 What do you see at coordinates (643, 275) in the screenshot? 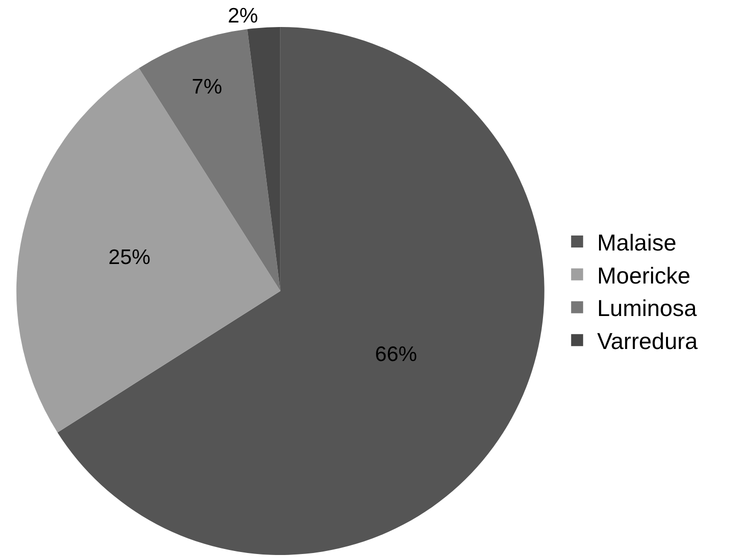
I see `legend-label: Moericke` at bounding box center [643, 275].